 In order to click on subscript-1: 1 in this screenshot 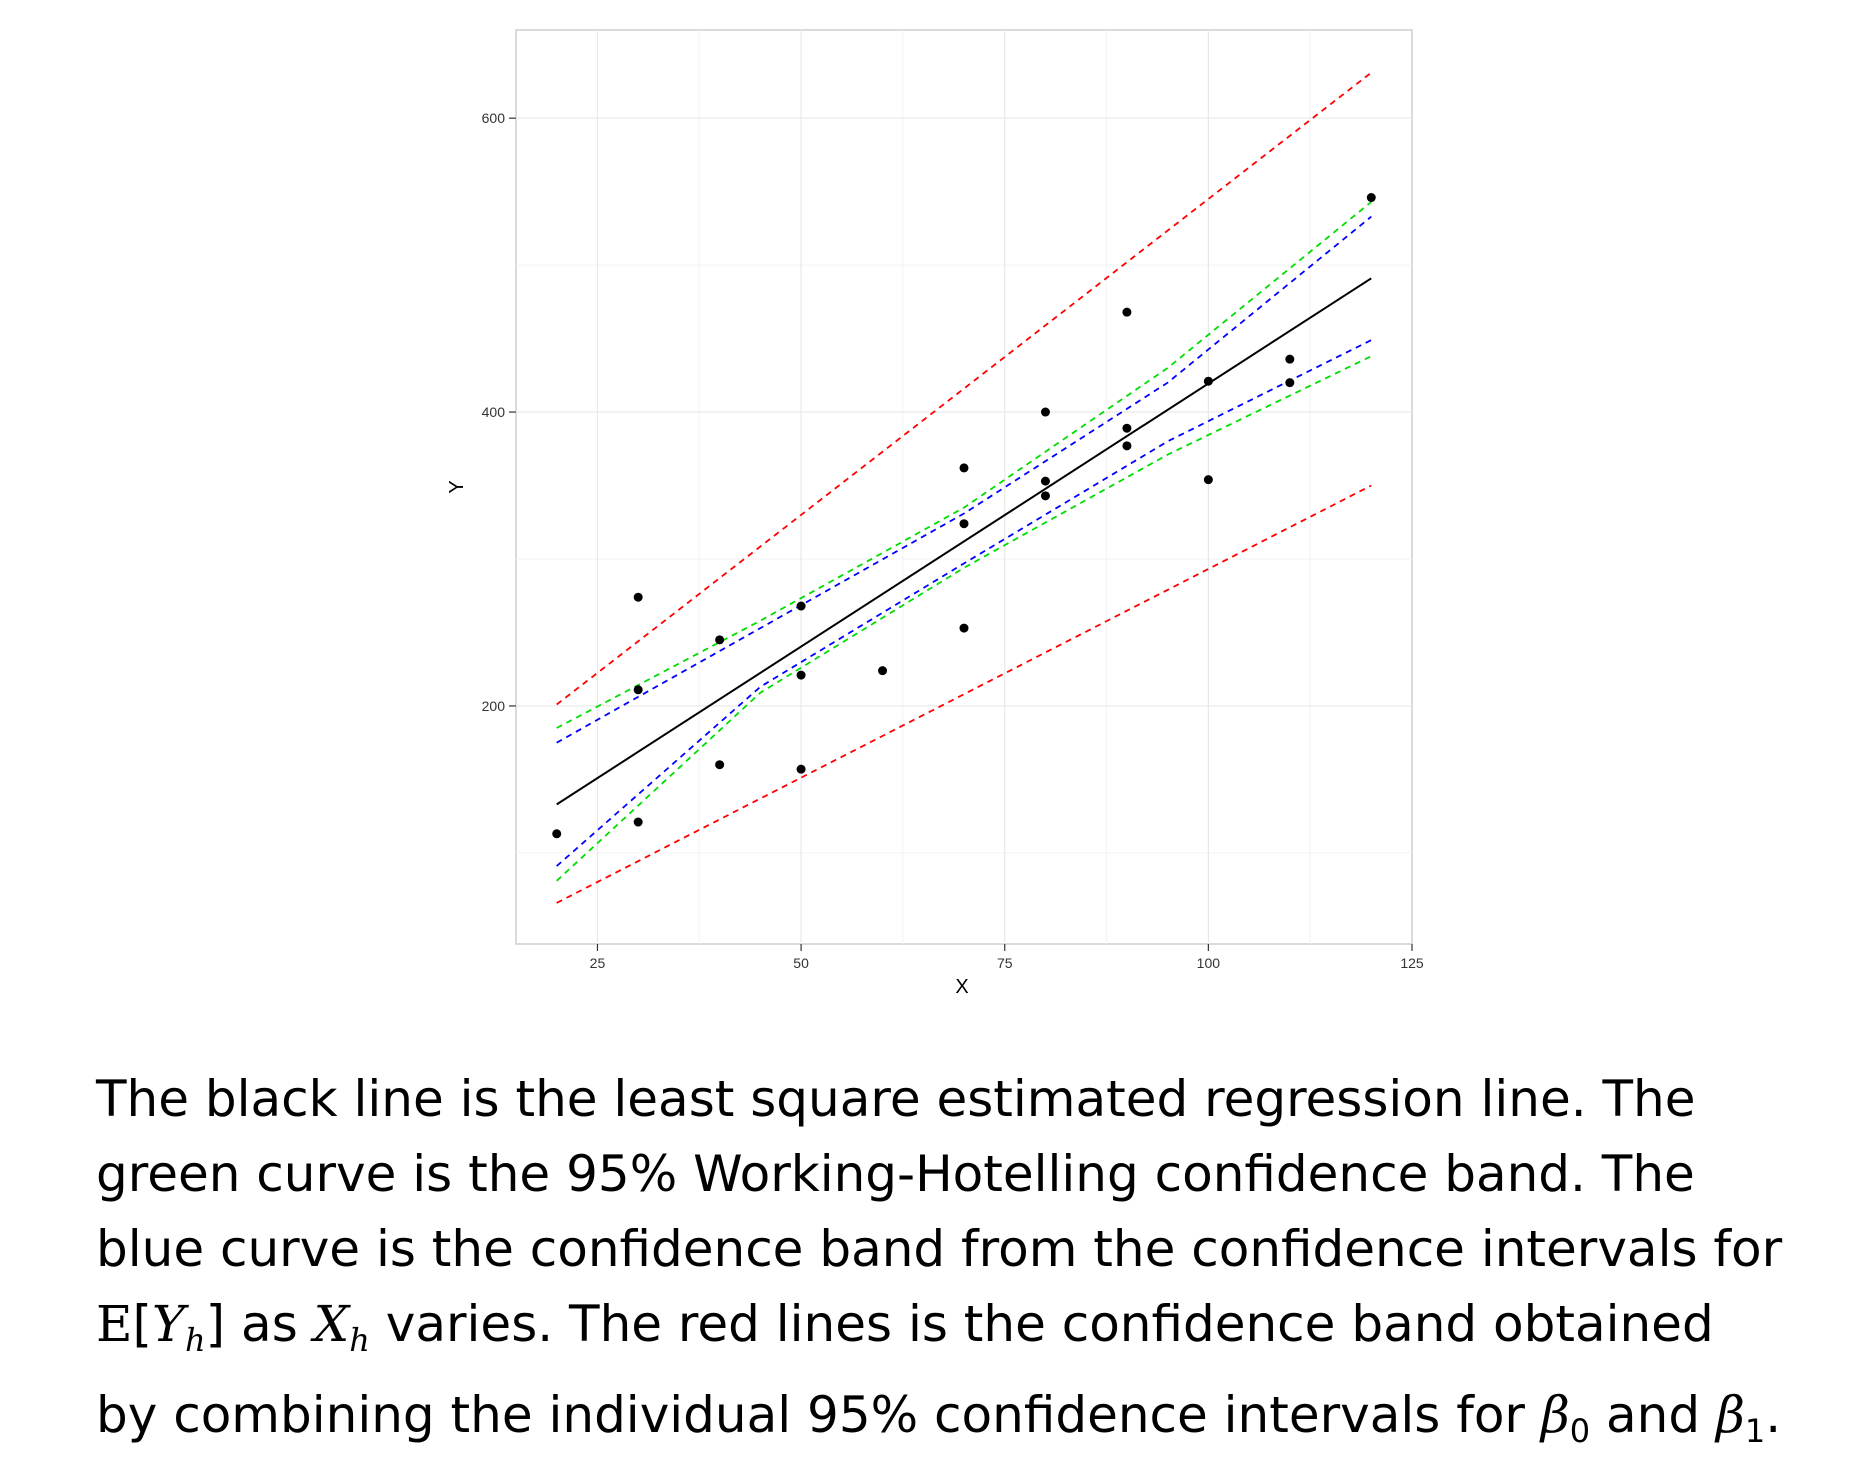, I will do `click(1755, 1431)`.